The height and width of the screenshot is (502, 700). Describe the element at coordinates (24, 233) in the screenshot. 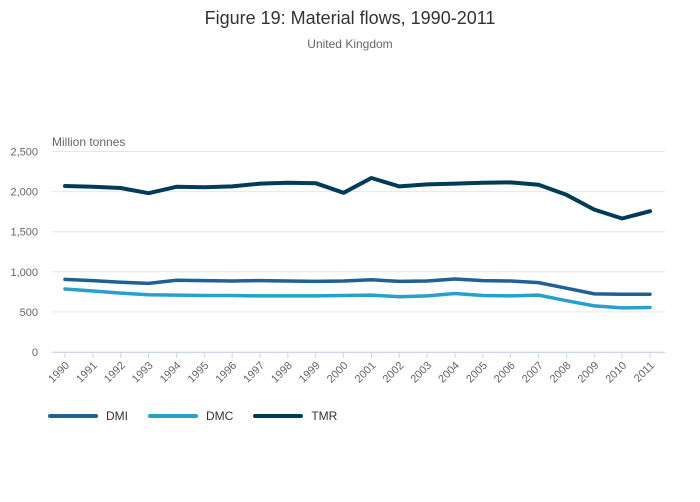

I see `y-tick-label: 1,500` at that location.